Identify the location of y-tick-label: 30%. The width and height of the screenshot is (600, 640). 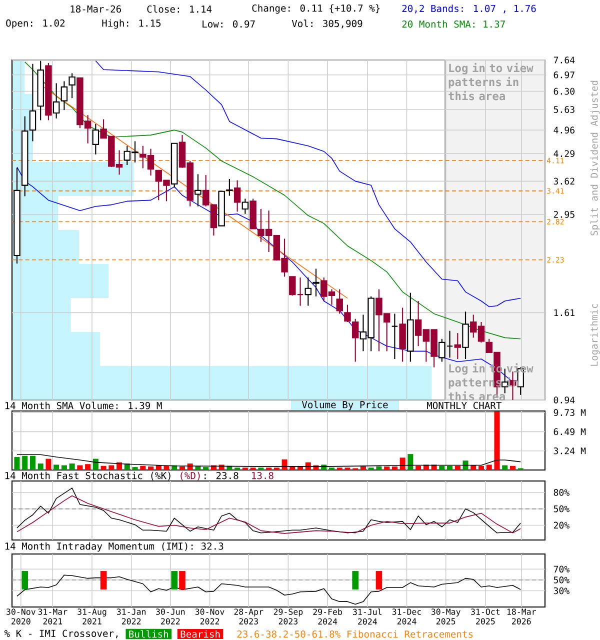
(562, 590).